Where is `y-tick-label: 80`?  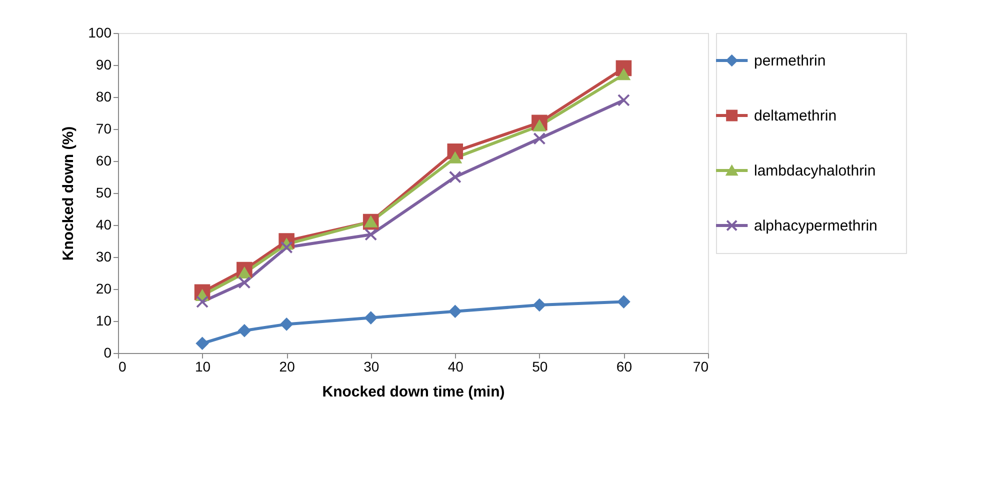
y-tick-label: 80 is located at coordinates (104, 96).